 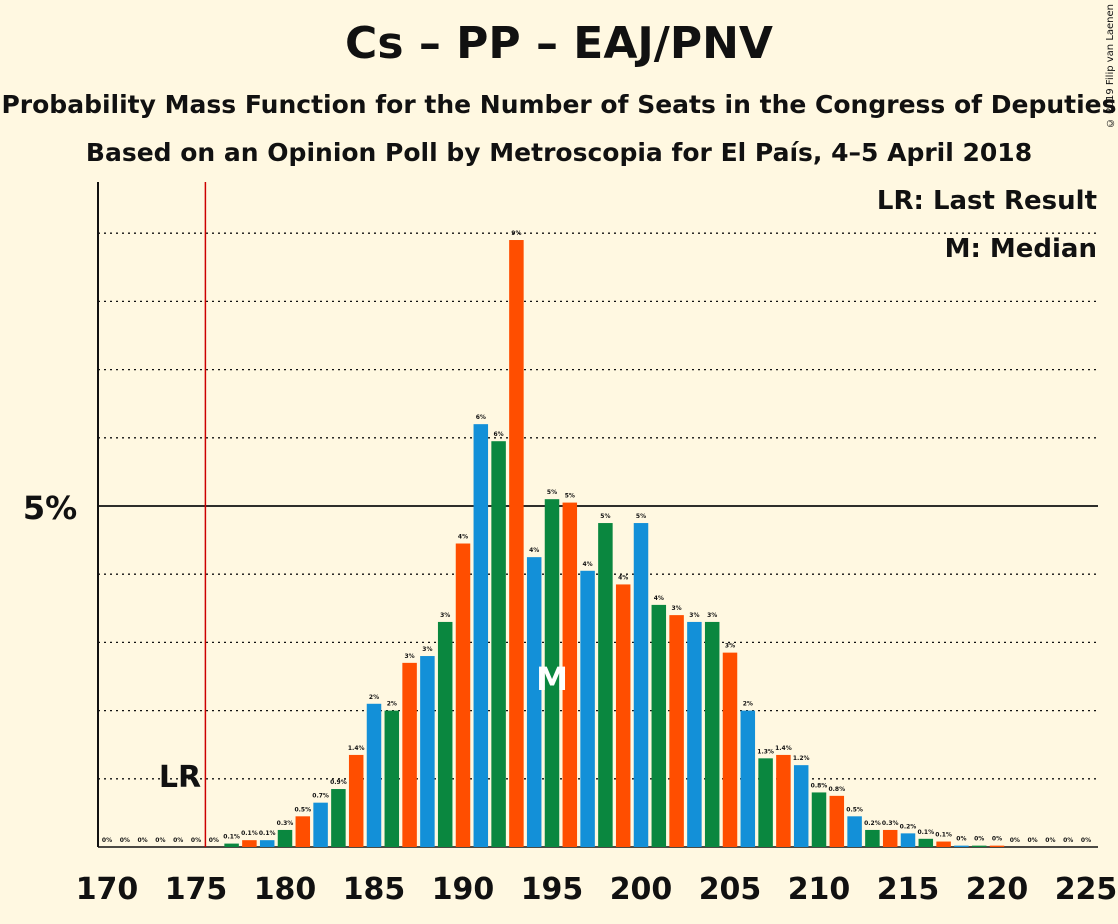 What do you see at coordinates (908, 826) in the screenshot?
I see `data-label-215: 0.2%` at bounding box center [908, 826].